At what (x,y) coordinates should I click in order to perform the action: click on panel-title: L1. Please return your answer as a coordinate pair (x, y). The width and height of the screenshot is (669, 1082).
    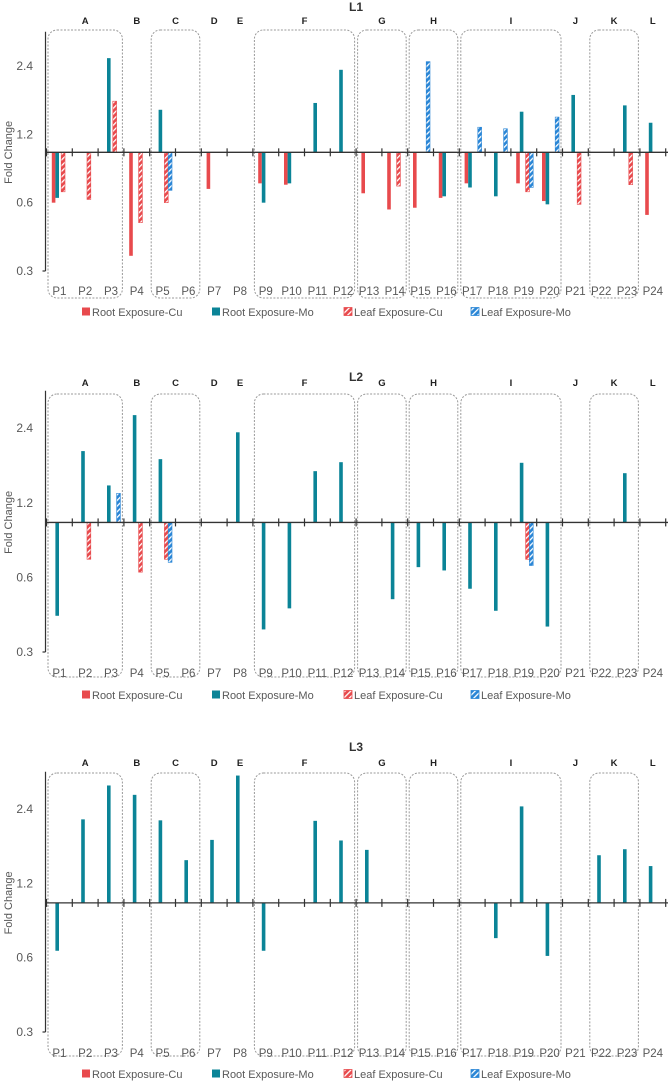
    Looking at the image, I should click on (356, 7).